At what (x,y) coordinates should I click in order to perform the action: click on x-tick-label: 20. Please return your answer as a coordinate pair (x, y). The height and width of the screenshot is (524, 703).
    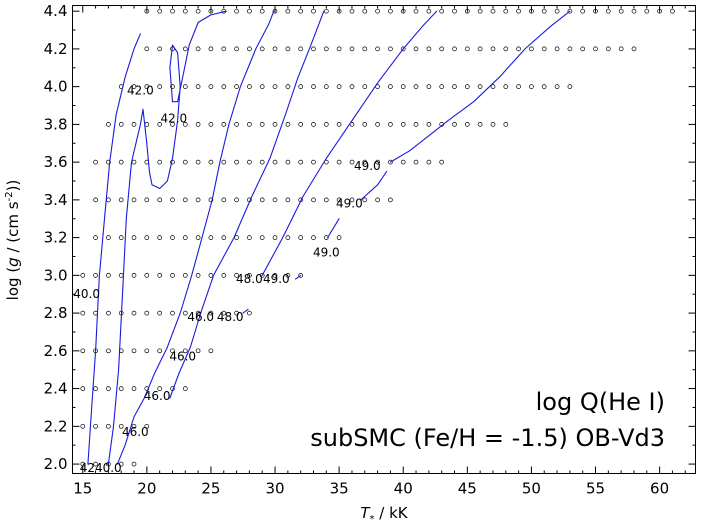
    Looking at the image, I should click on (146, 489).